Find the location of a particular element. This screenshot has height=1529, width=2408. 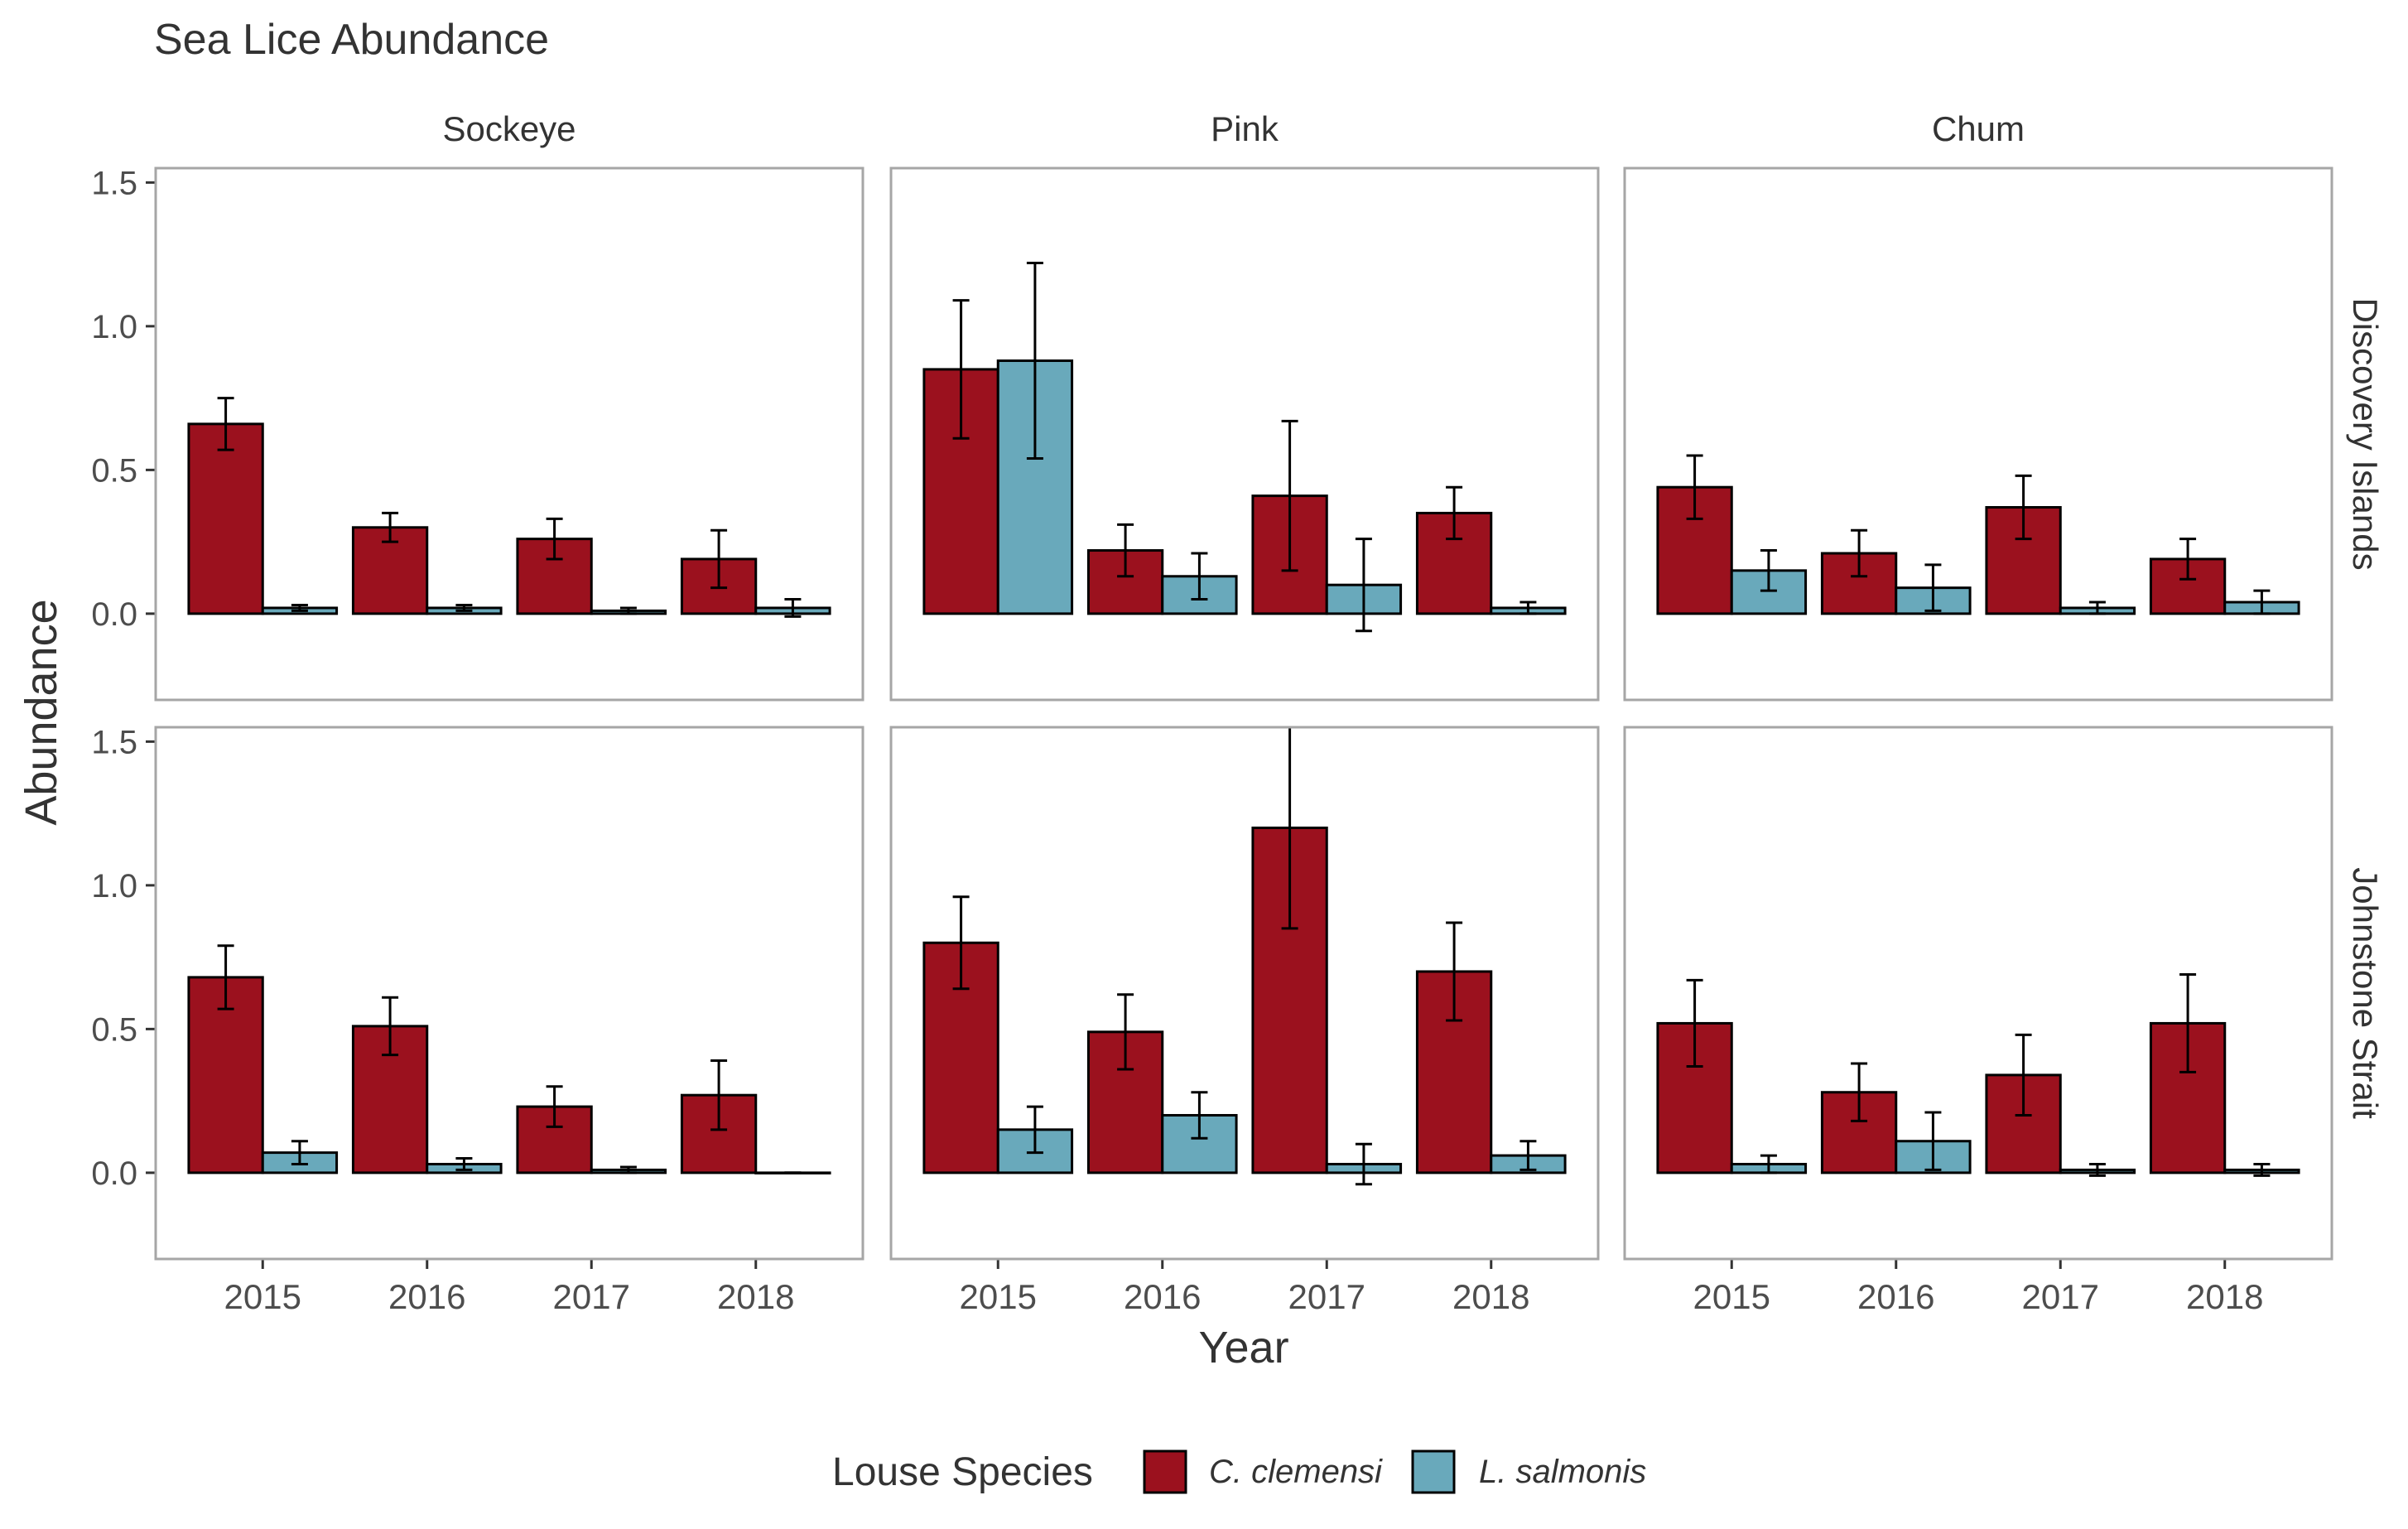

x-axis-label: Year is located at coordinates (1243, 1348).